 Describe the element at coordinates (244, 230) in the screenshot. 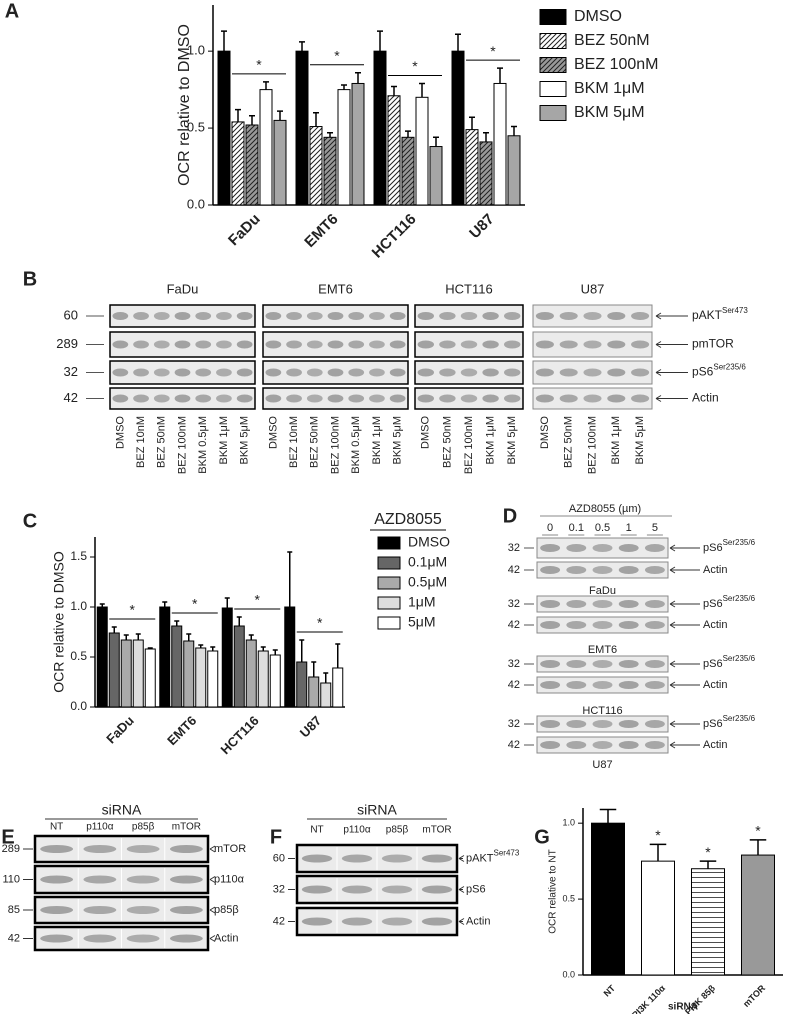

I see `x-tick-label: FaDu` at that location.